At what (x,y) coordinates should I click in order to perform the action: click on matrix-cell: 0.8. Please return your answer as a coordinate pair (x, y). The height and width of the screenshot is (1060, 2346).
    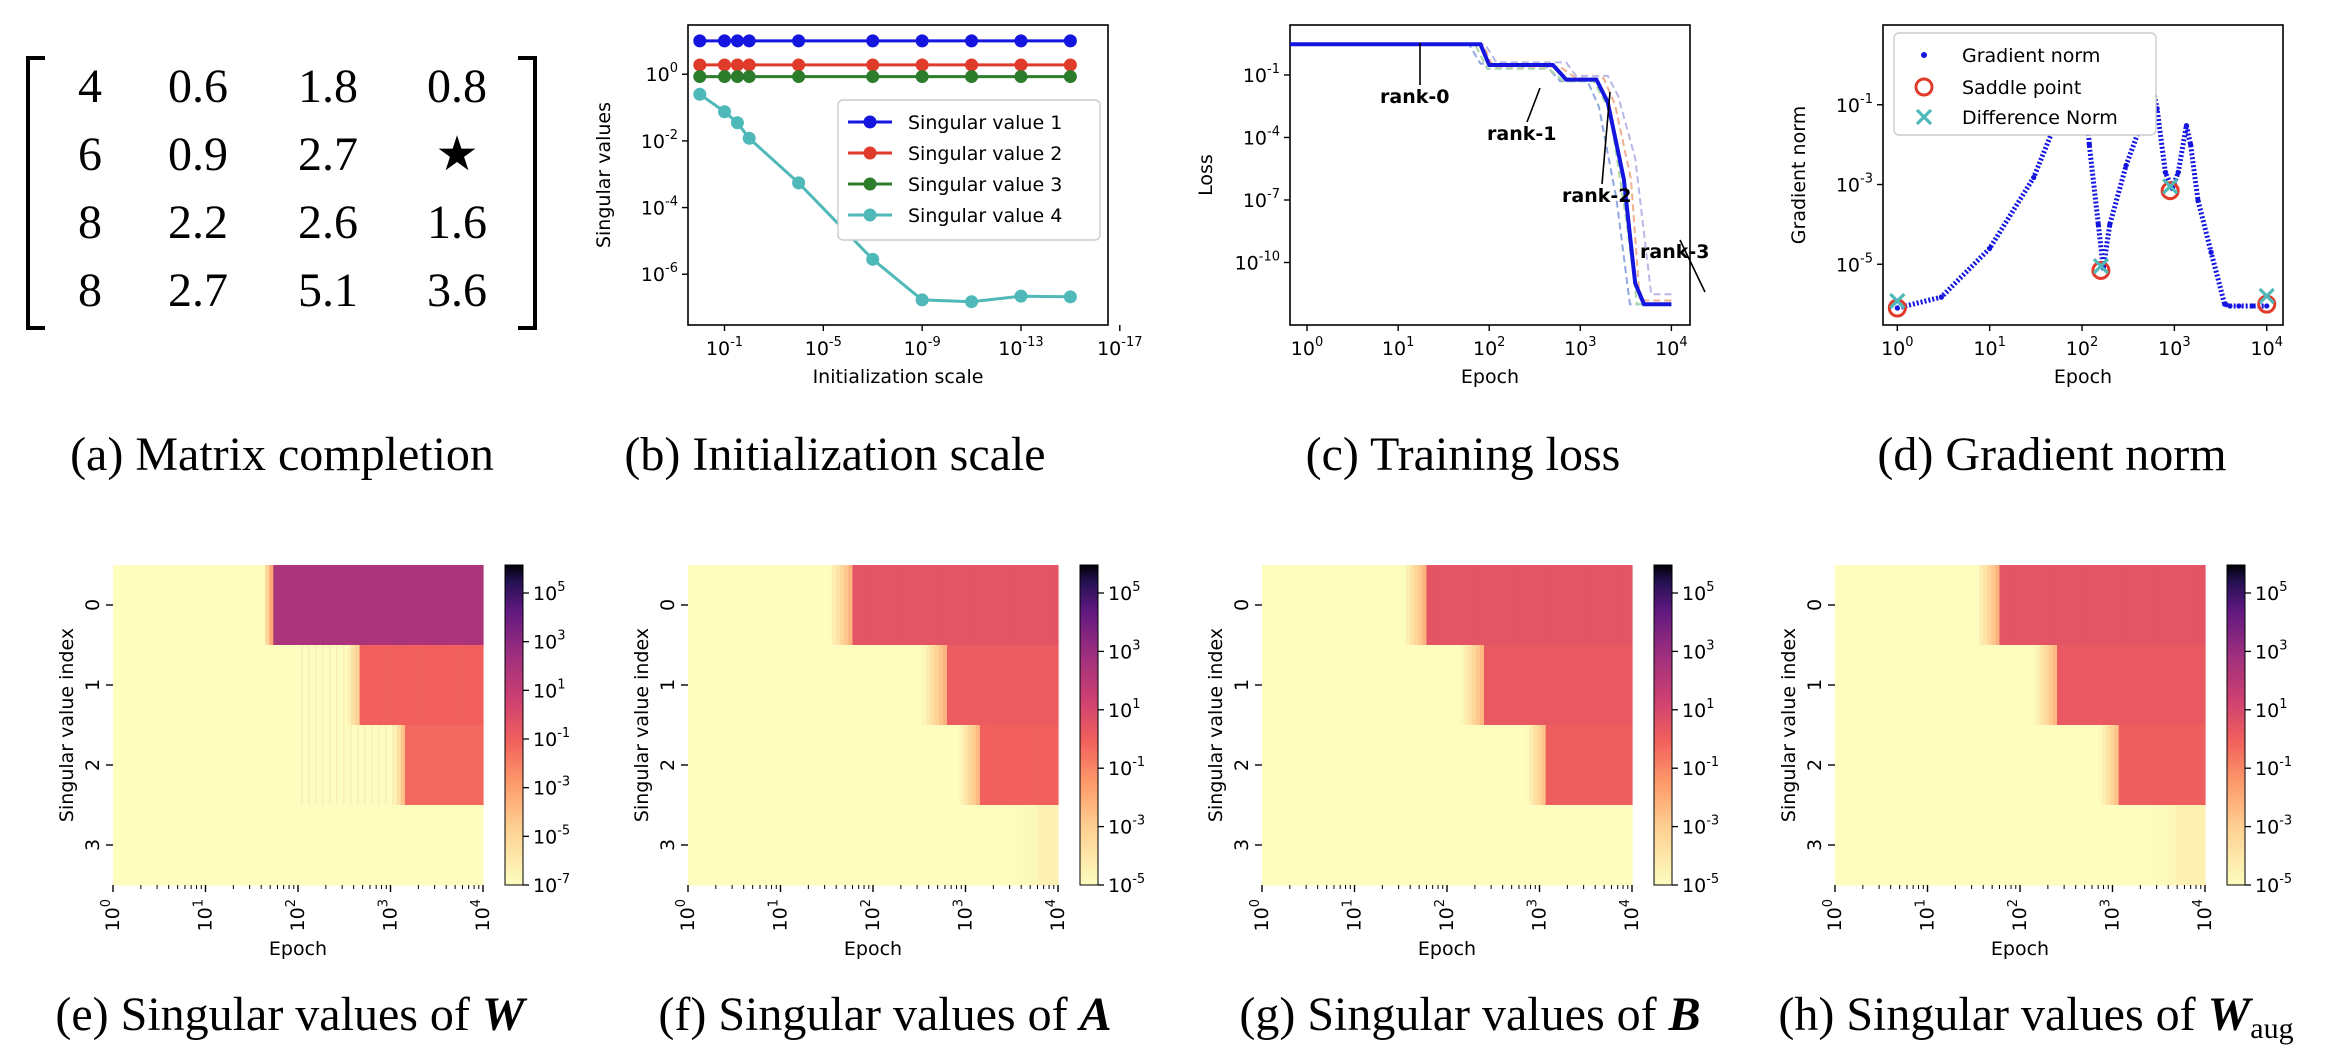
    Looking at the image, I should click on (457, 86).